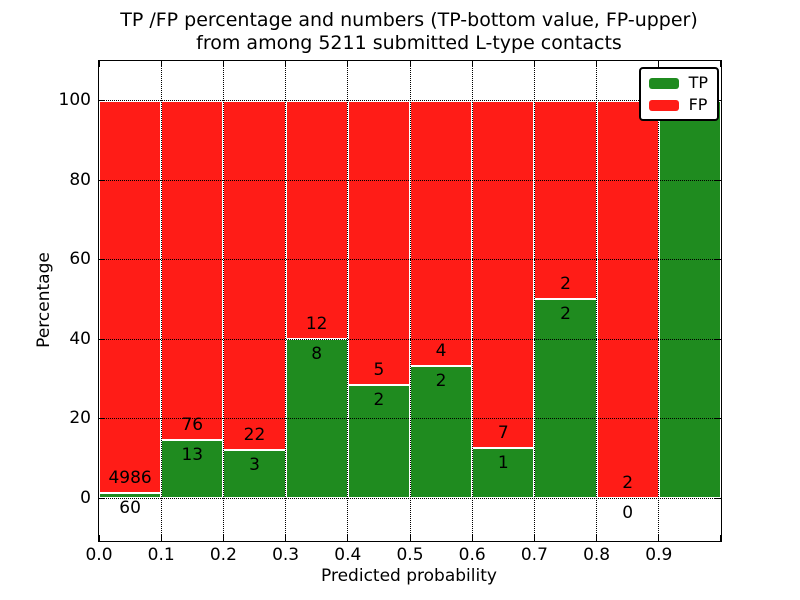 This screenshot has height=600, width=800. I want to click on x-tick-label: 0.7, so click(534, 555).